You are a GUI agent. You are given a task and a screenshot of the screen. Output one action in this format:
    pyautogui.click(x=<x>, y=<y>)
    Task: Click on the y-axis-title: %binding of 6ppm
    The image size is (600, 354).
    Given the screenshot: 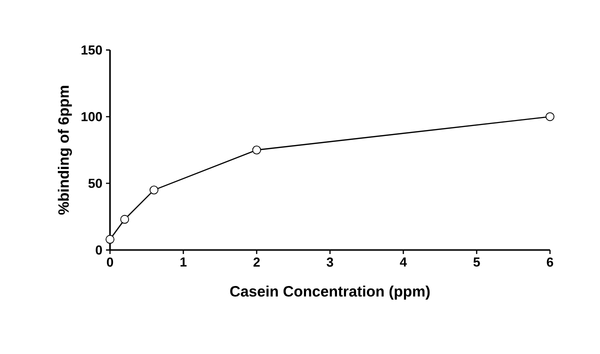 What is the action you would take?
    pyautogui.click(x=65, y=150)
    